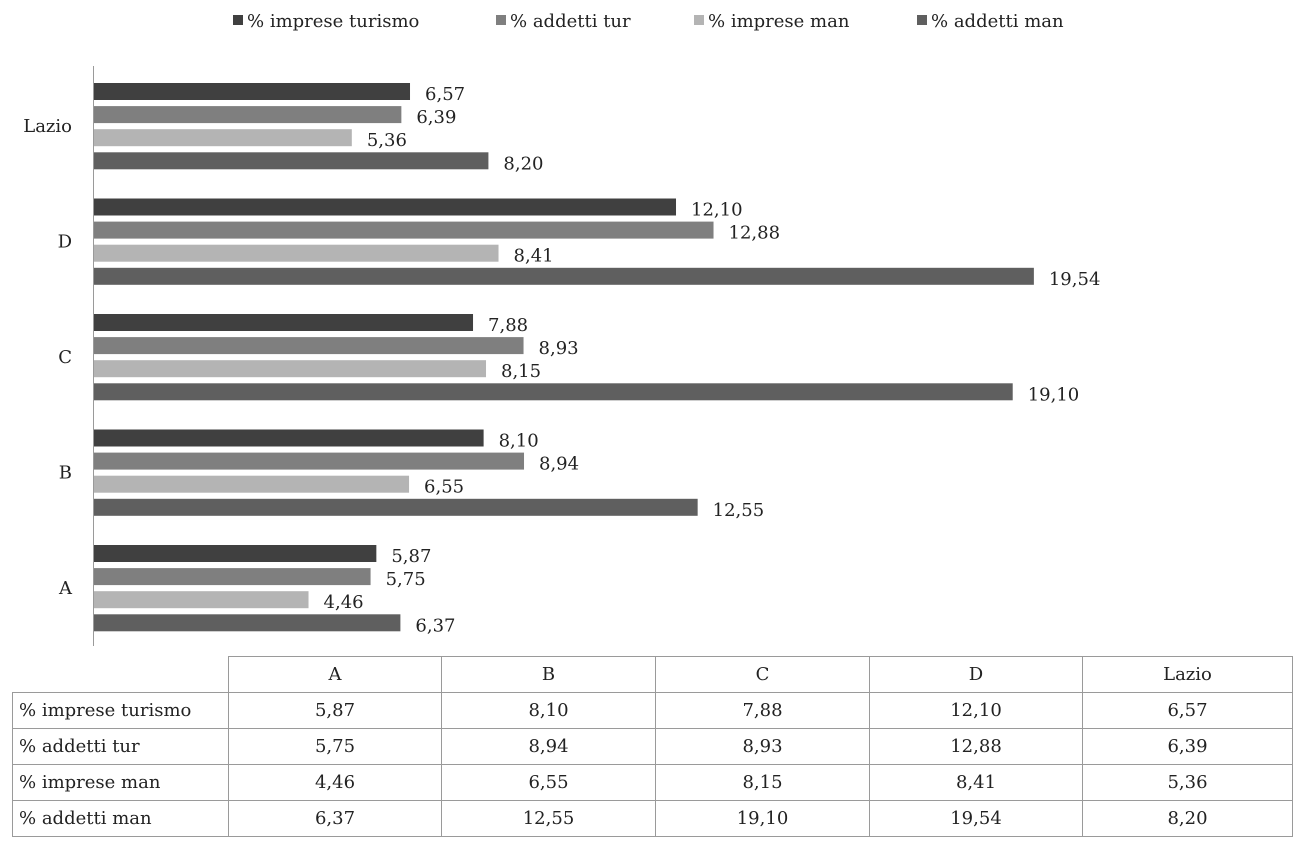 This screenshot has height=841, width=1294. What do you see at coordinates (521, 371) in the screenshot?
I see `data-label: 8,15` at bounding box center [521, 371].